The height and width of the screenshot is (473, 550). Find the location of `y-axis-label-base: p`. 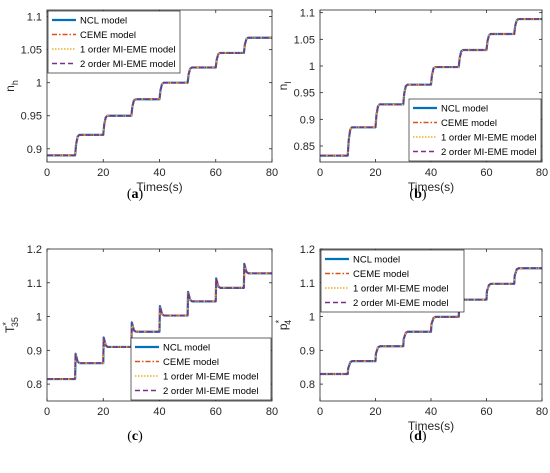

y-axis-label-base: p is located at coordinates (283, 326).